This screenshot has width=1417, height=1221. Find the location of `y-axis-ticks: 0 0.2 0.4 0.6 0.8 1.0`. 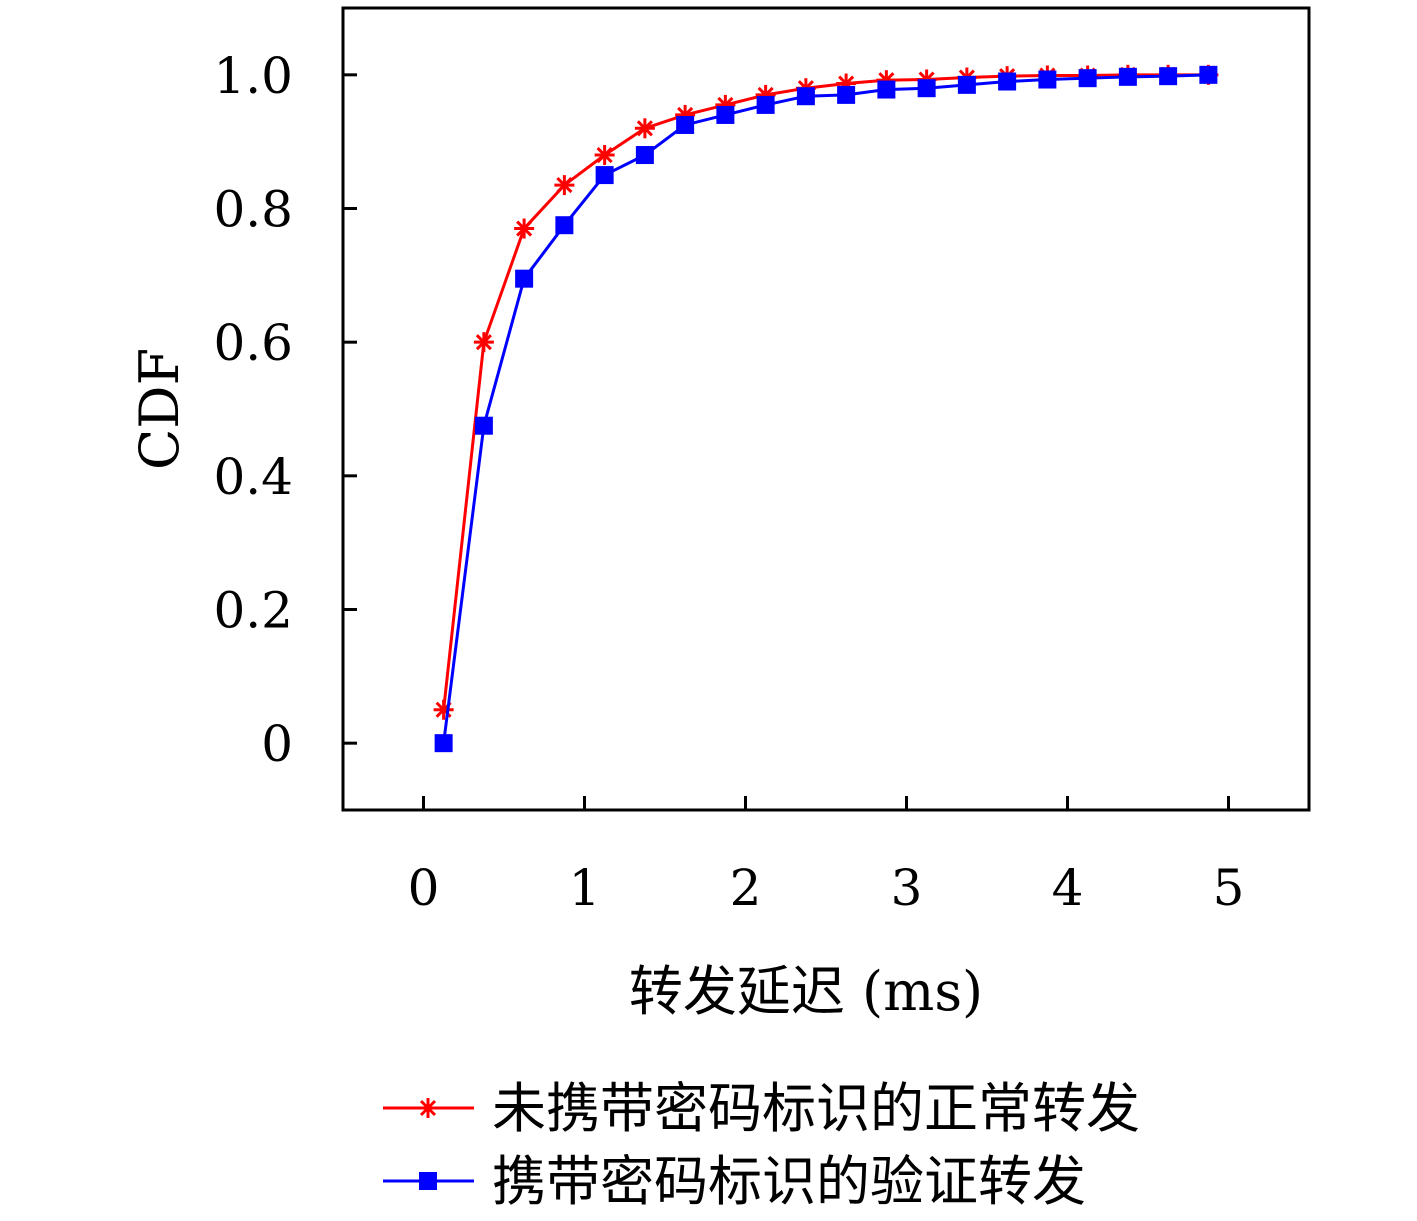

y-axis-ticks: 0 0.2 0.4 0.6 0.8 1.0 is located at coordinates (285, 410).